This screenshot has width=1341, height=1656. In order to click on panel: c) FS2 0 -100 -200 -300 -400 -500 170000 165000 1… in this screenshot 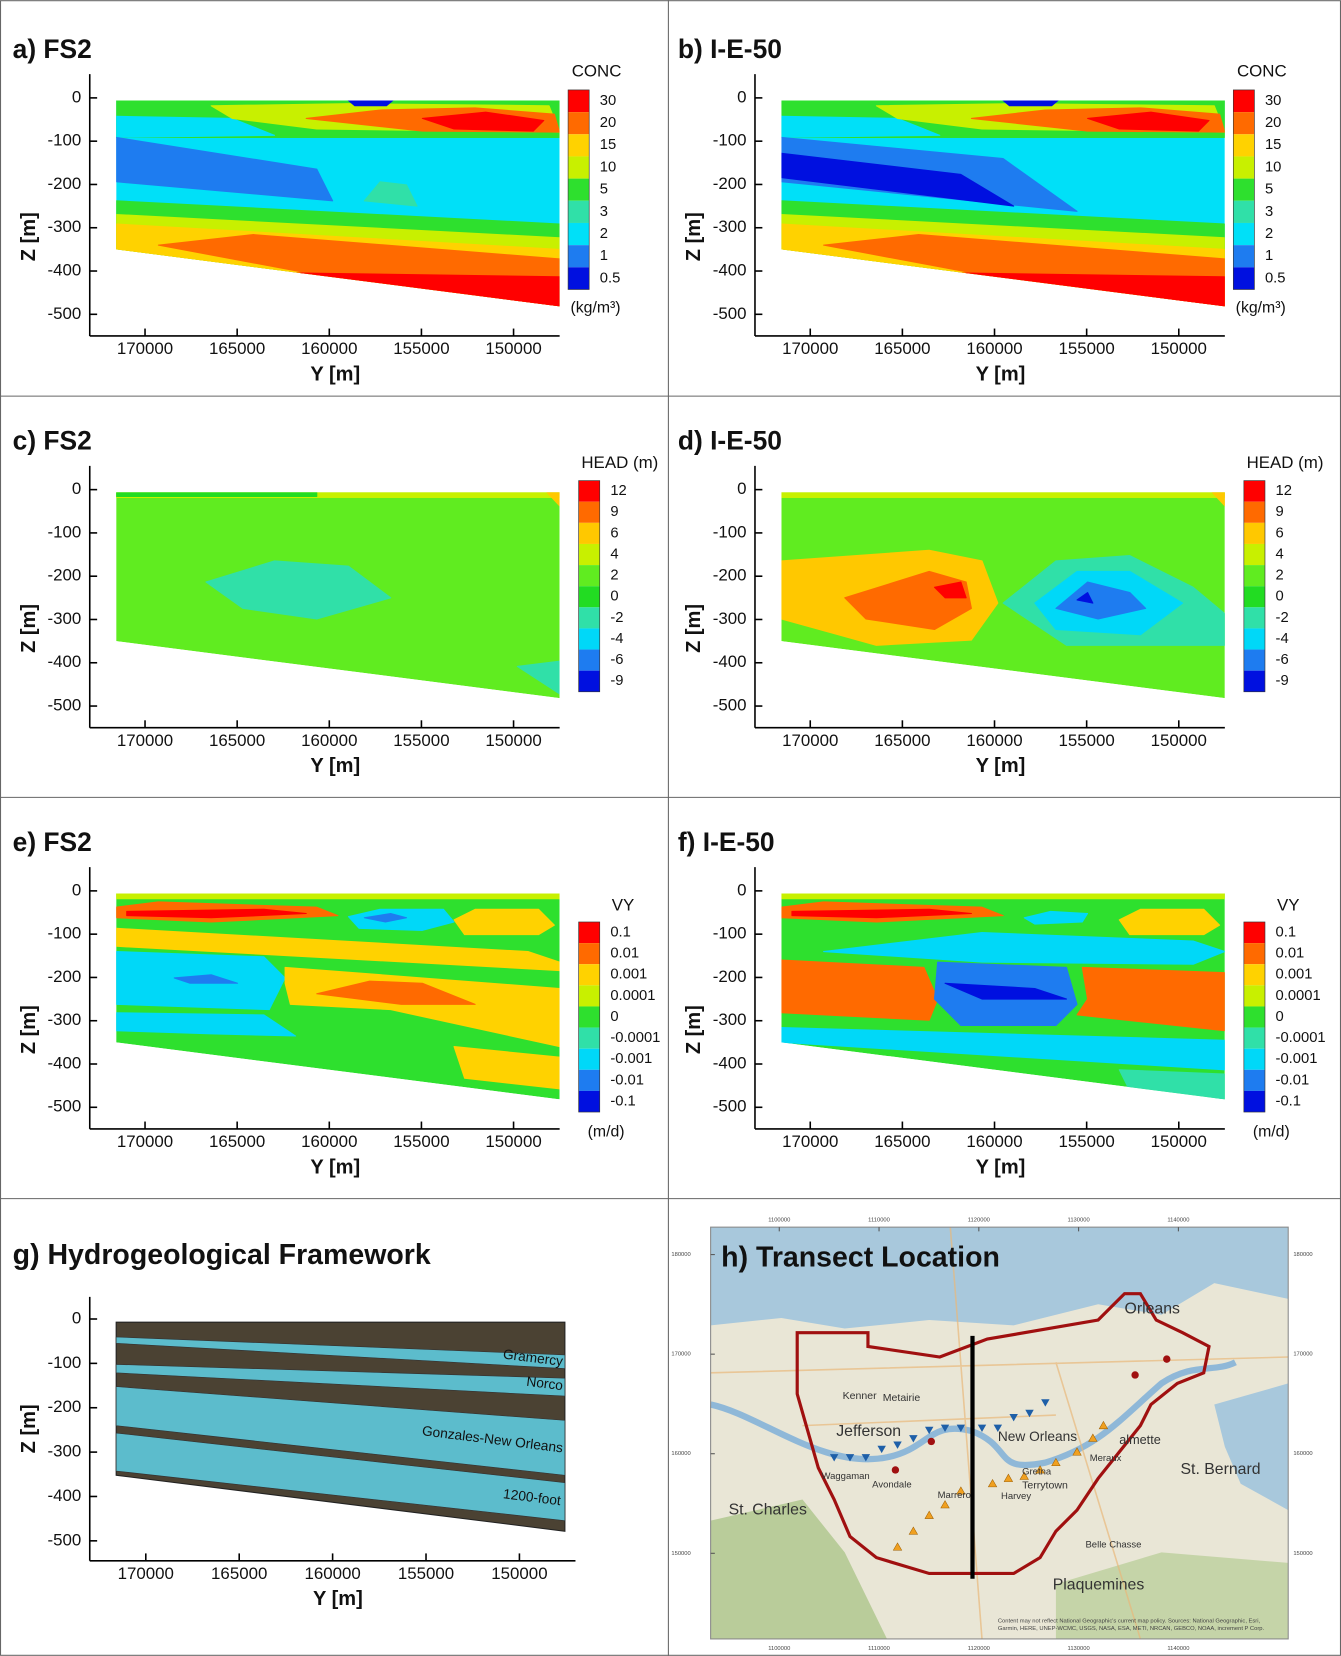, I will do `click(336, 601)`.